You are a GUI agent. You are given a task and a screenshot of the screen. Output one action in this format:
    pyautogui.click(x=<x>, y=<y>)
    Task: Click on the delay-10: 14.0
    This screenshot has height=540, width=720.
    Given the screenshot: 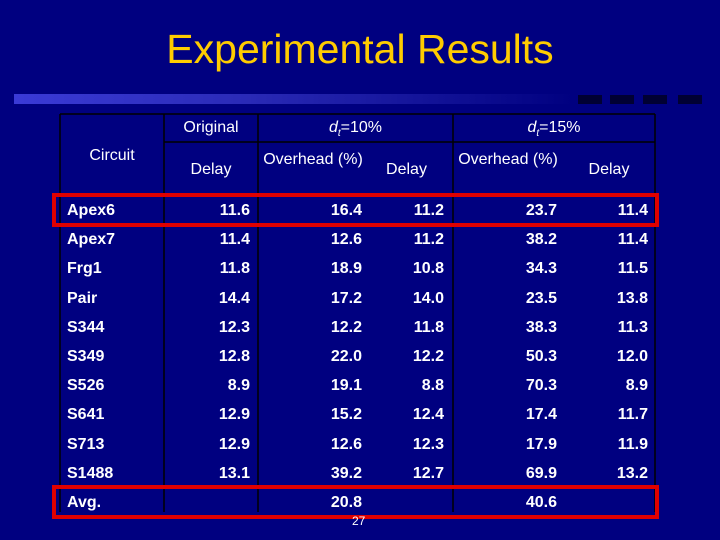 What is the action you would take?
    pyautogui.click(x=428, y=298)
    